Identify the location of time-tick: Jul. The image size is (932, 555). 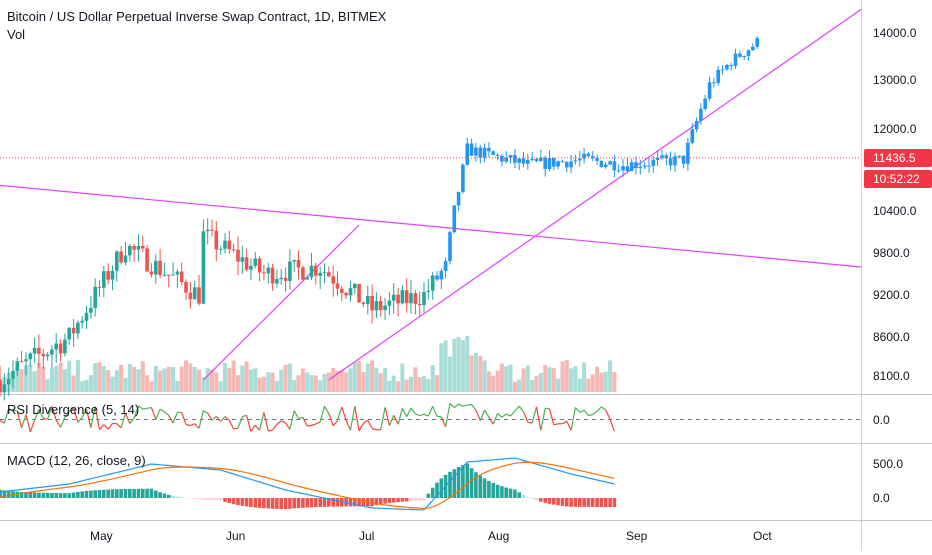
(366, 536).